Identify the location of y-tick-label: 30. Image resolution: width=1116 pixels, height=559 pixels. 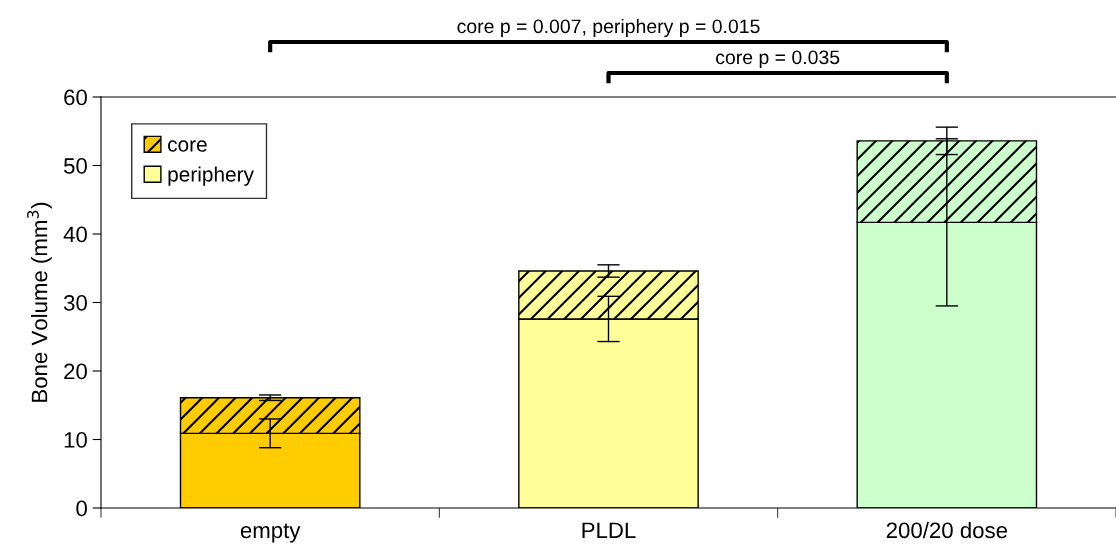
(75, 303).